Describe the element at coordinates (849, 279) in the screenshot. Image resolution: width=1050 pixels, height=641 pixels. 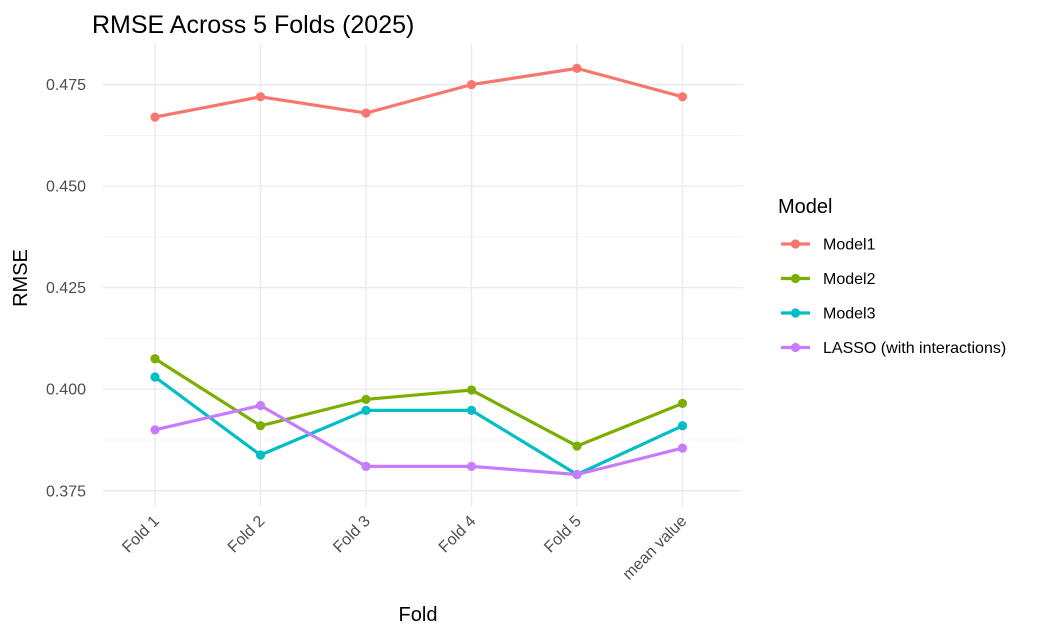
I see `legend-label: Model2` at that location.